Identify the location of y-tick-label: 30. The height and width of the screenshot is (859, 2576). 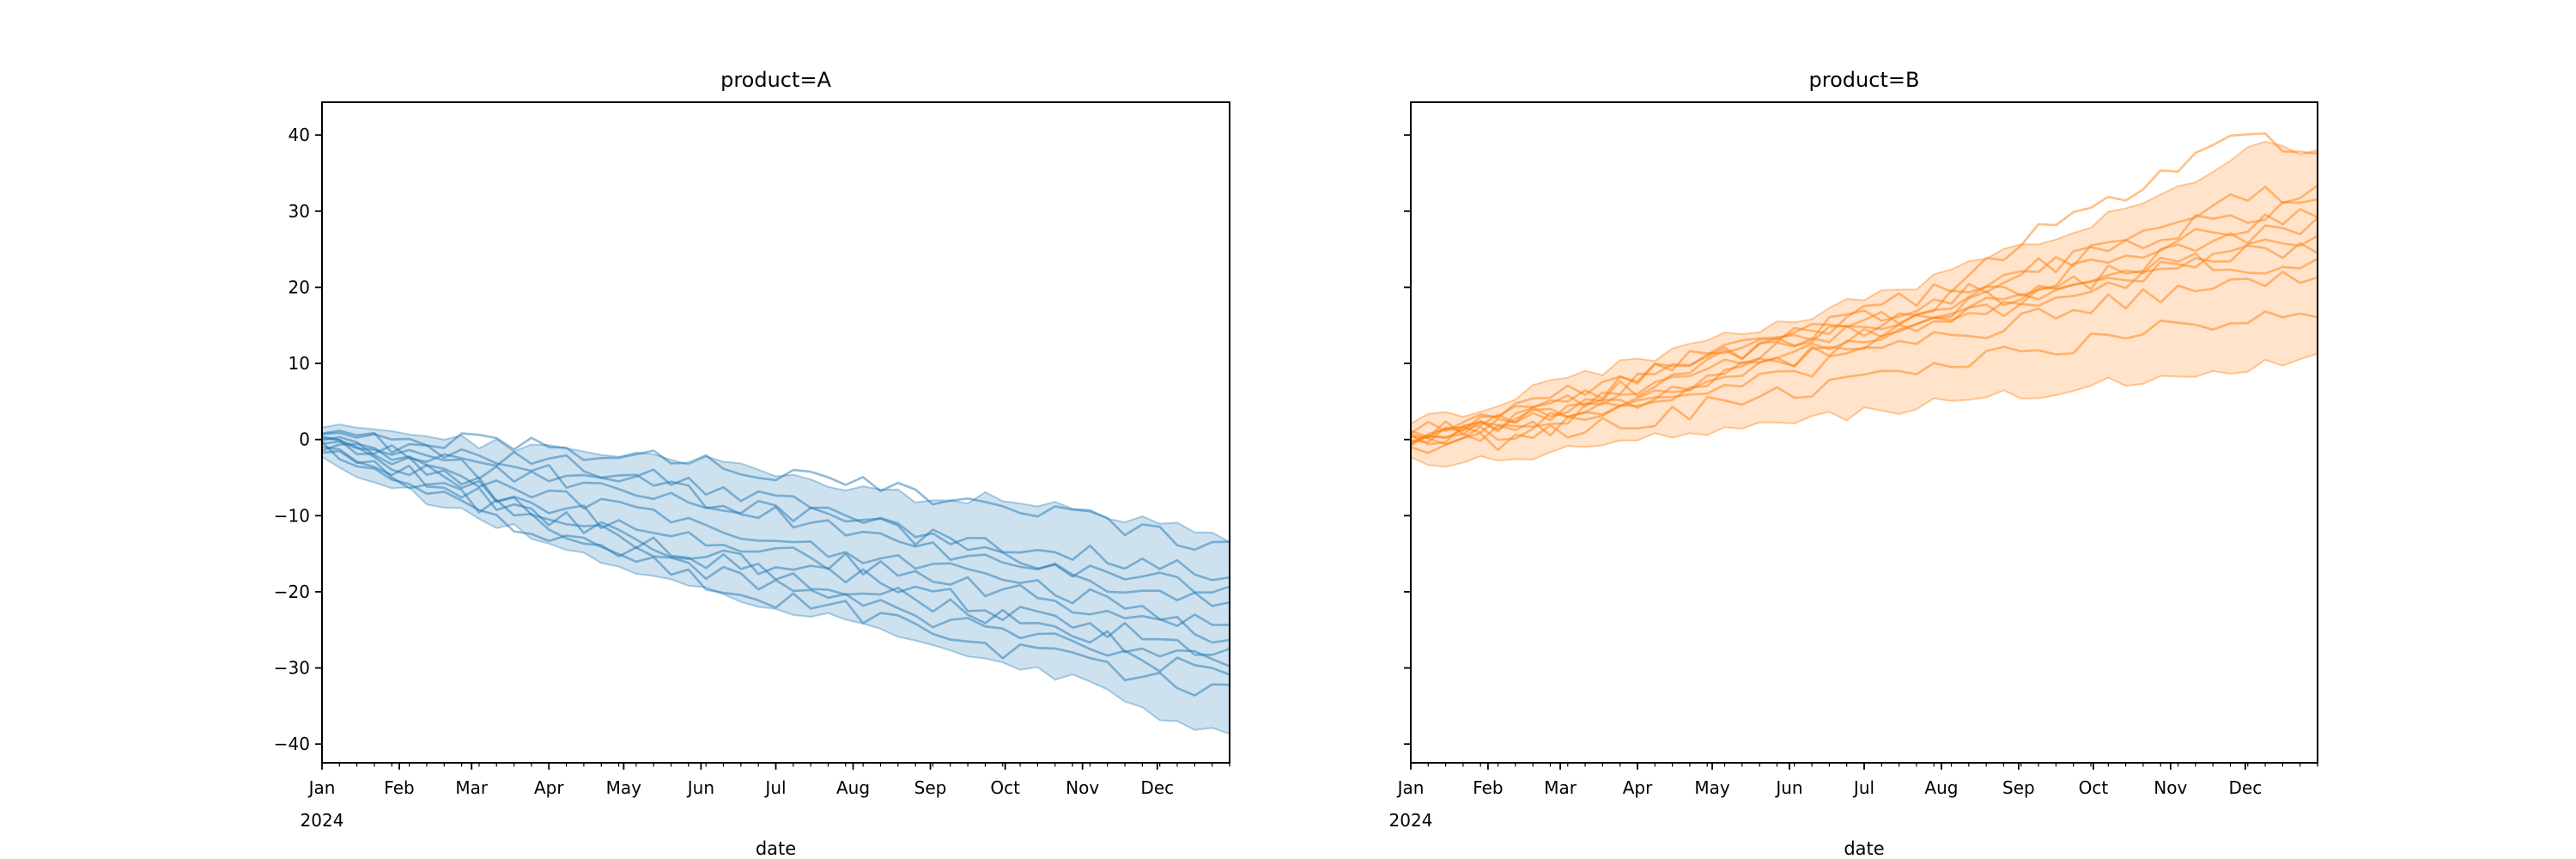
(300, 212).